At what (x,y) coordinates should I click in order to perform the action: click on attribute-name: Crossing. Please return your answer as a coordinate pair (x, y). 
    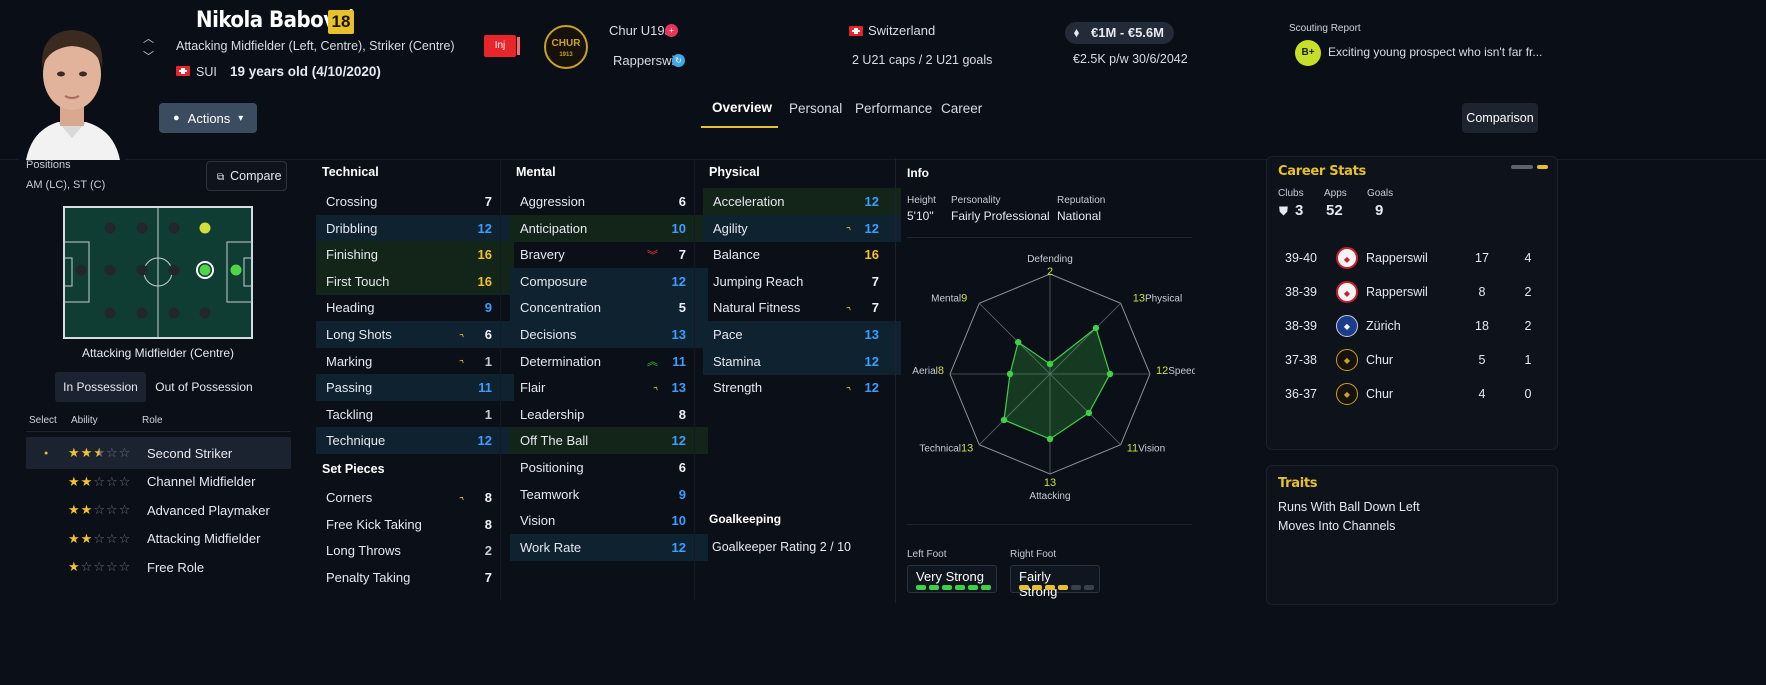
    Looking at the image, I should click on (352, 201).